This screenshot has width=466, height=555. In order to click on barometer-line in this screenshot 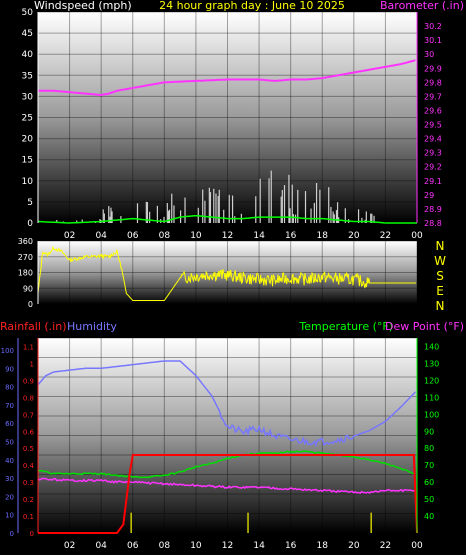, I will do `click(227, 78)`.